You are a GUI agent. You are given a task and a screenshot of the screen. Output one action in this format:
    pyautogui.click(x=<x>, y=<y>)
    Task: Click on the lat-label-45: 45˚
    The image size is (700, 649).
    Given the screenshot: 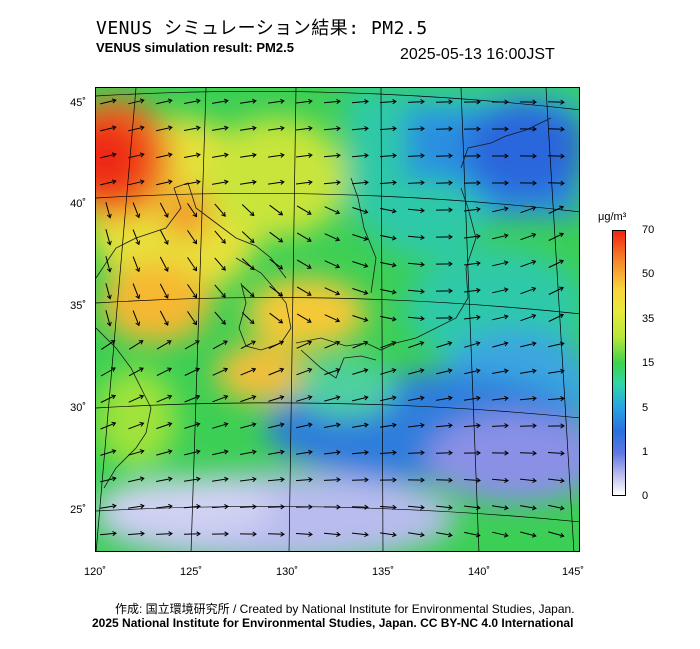 What is the action you would take?
    pyautogui.click(x=78, y=103)
    